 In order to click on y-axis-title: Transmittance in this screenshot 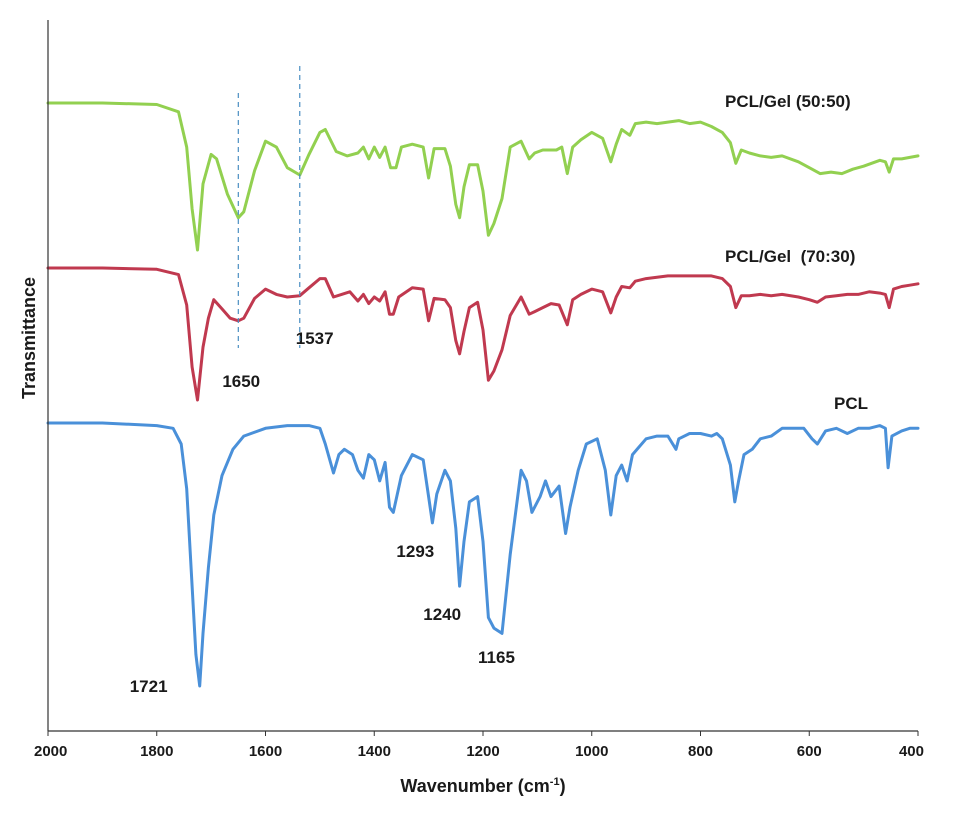, I will do `click(29, 338)`.